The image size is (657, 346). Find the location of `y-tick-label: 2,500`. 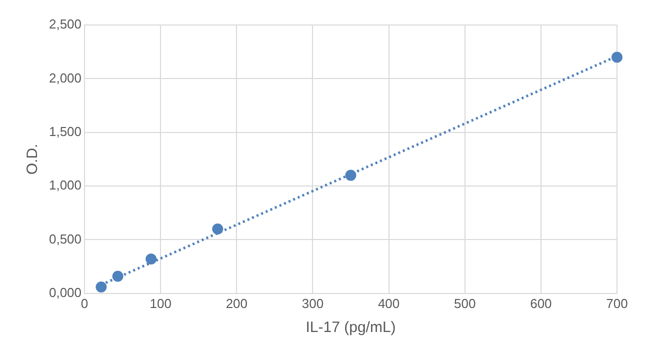

y-tick-label: 2,500 is located at coordinates (65, 24).